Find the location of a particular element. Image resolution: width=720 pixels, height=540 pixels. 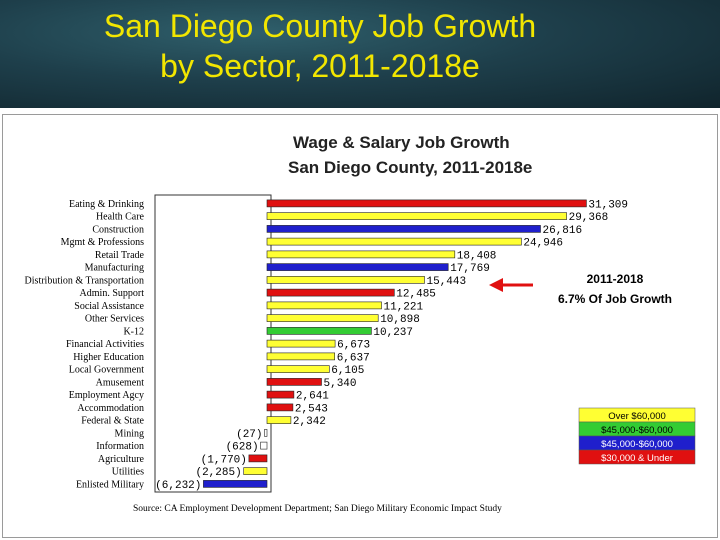

slide-title-line1: San Diego County Job Growth is located at coordinates (320, 26).